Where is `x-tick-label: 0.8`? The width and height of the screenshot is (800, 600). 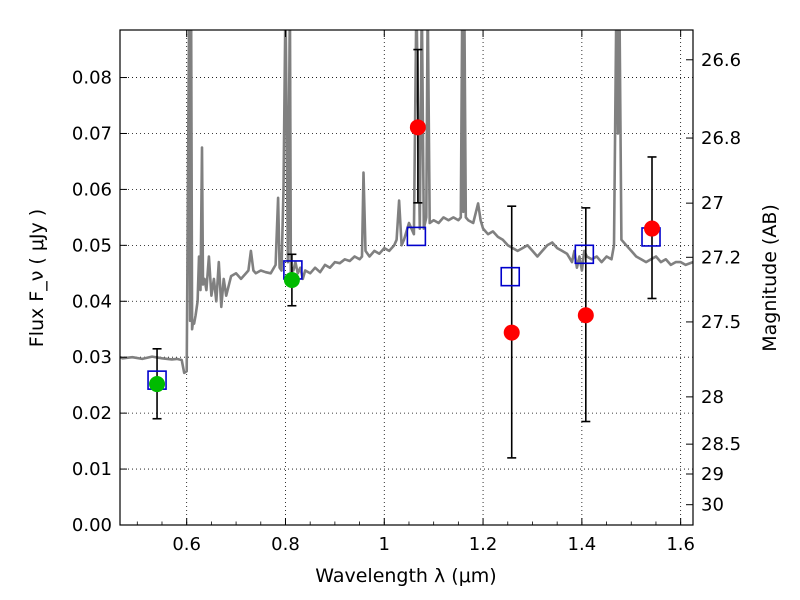 x-tick-label: 0.8 is located at coordinates (285, 544).